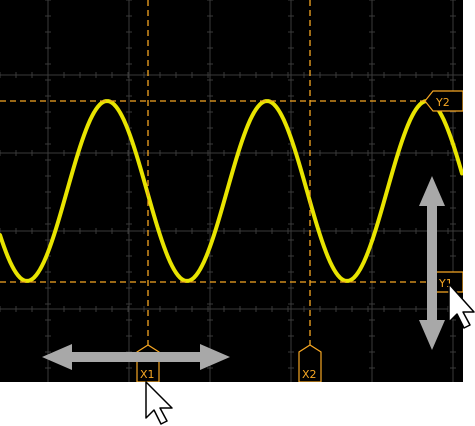 The width and height of the screenshot is (475, 426). I want to click on cursor-x2-marker: X2, so click(310, 363).